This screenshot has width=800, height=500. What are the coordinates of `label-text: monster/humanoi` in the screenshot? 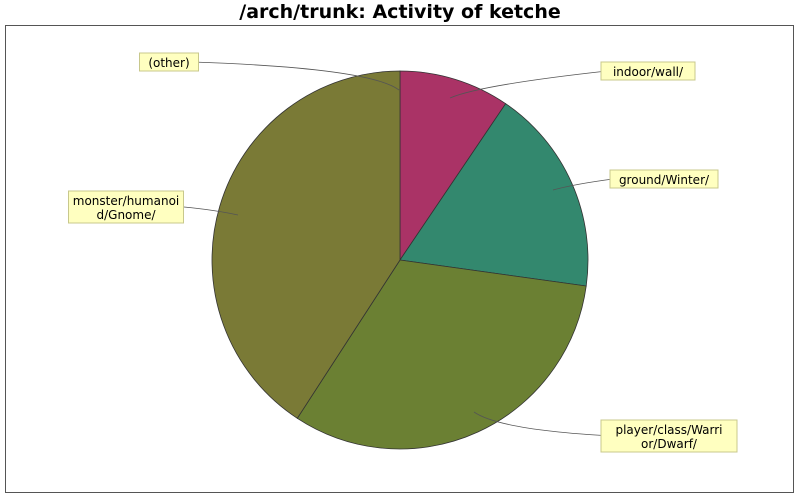 It's located at (126, 201).